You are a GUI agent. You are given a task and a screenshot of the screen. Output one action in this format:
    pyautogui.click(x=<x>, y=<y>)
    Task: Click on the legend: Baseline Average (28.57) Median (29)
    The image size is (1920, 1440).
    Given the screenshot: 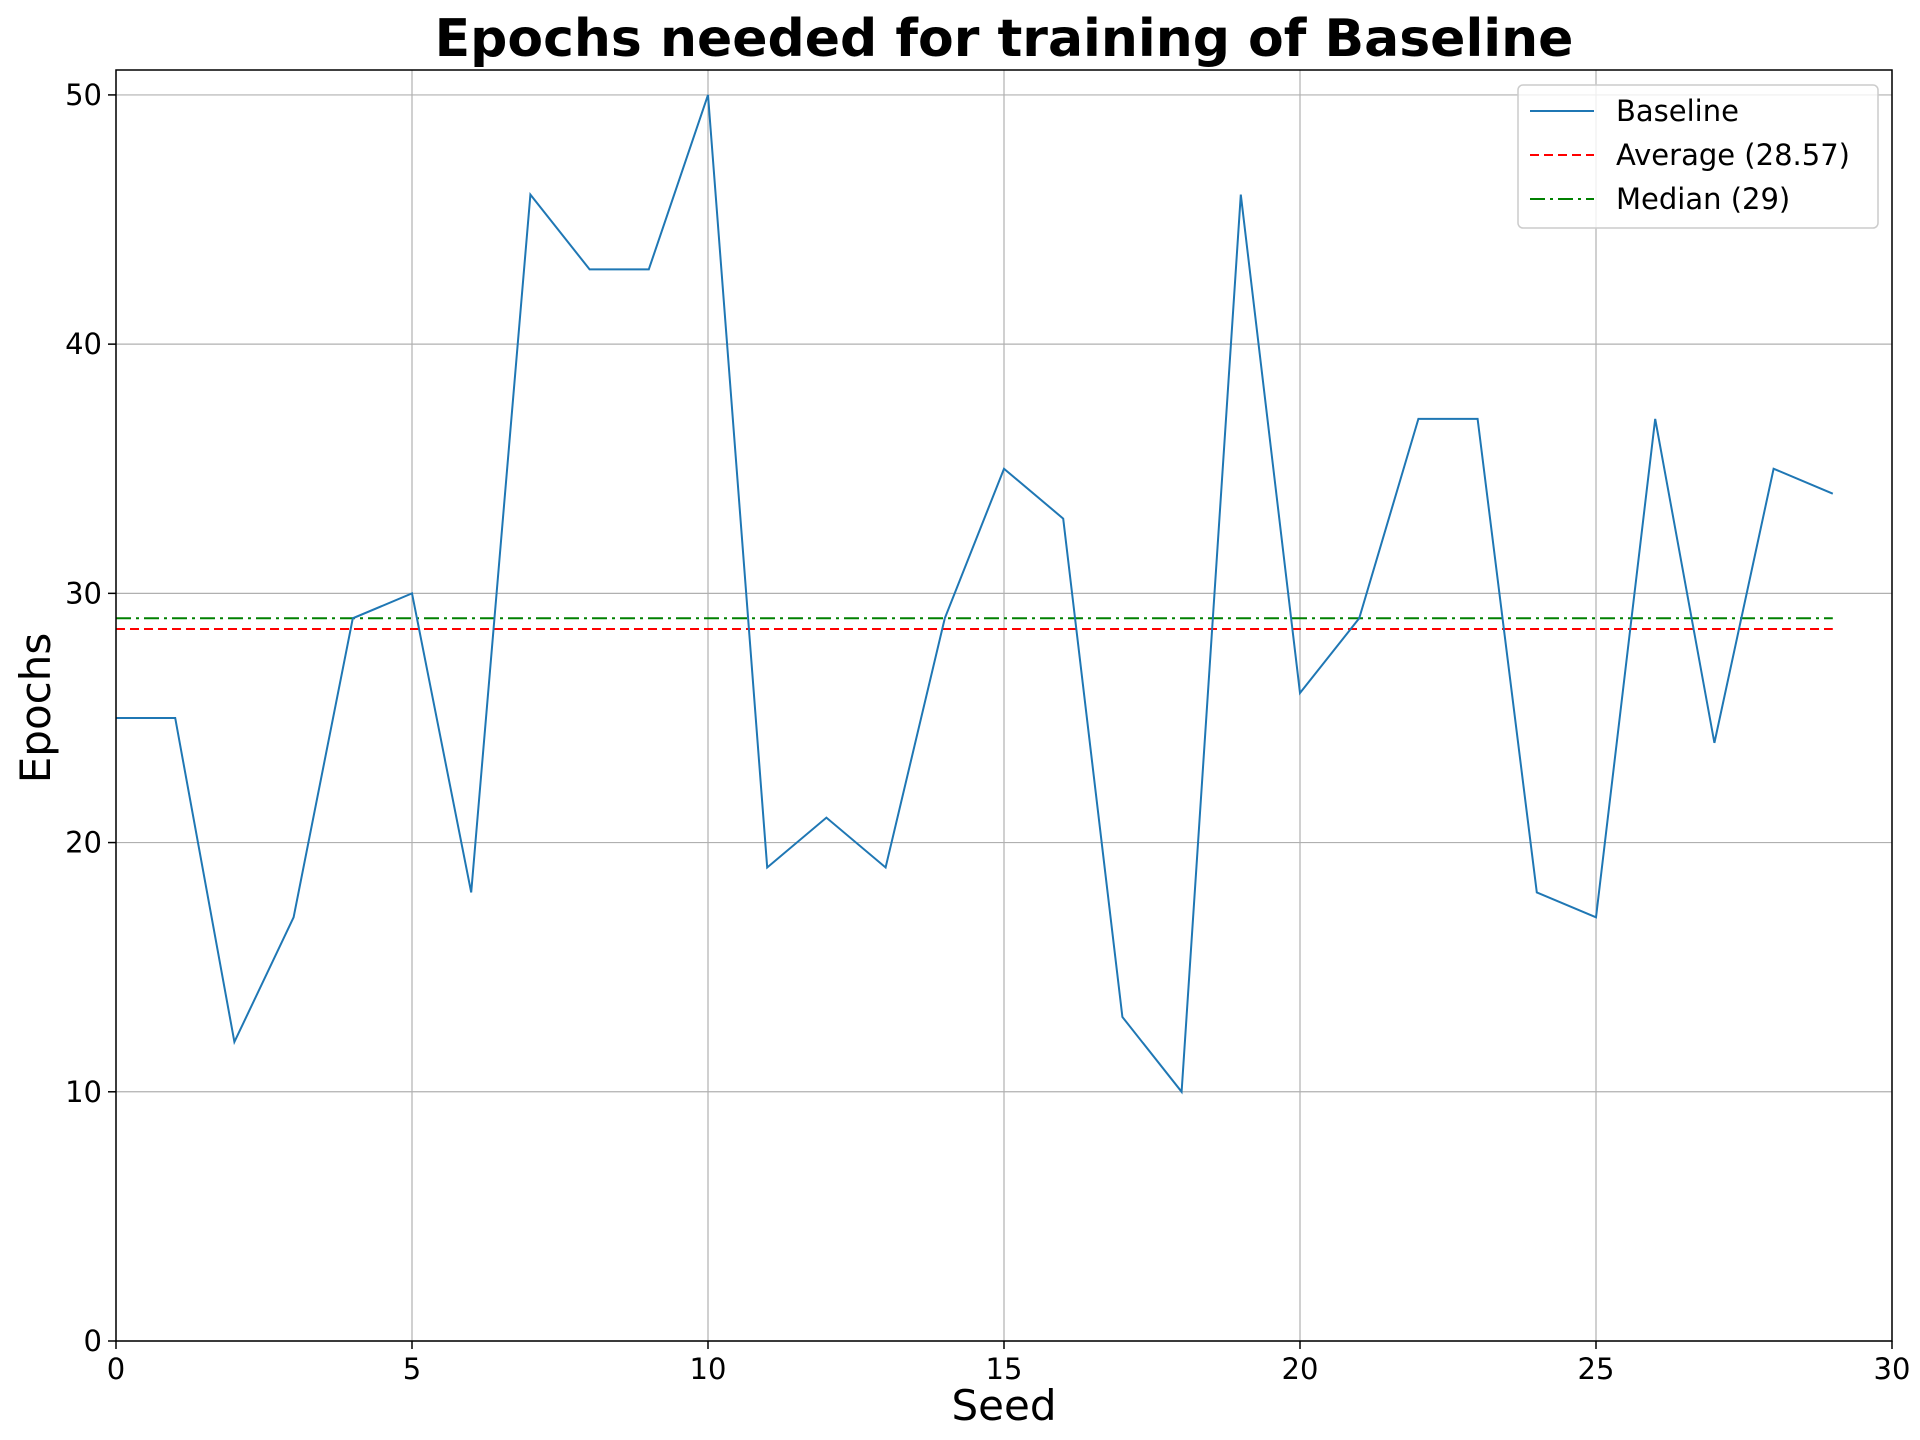 What is the action you would take?
    pyautogui.click(x=1698, y=156)
    